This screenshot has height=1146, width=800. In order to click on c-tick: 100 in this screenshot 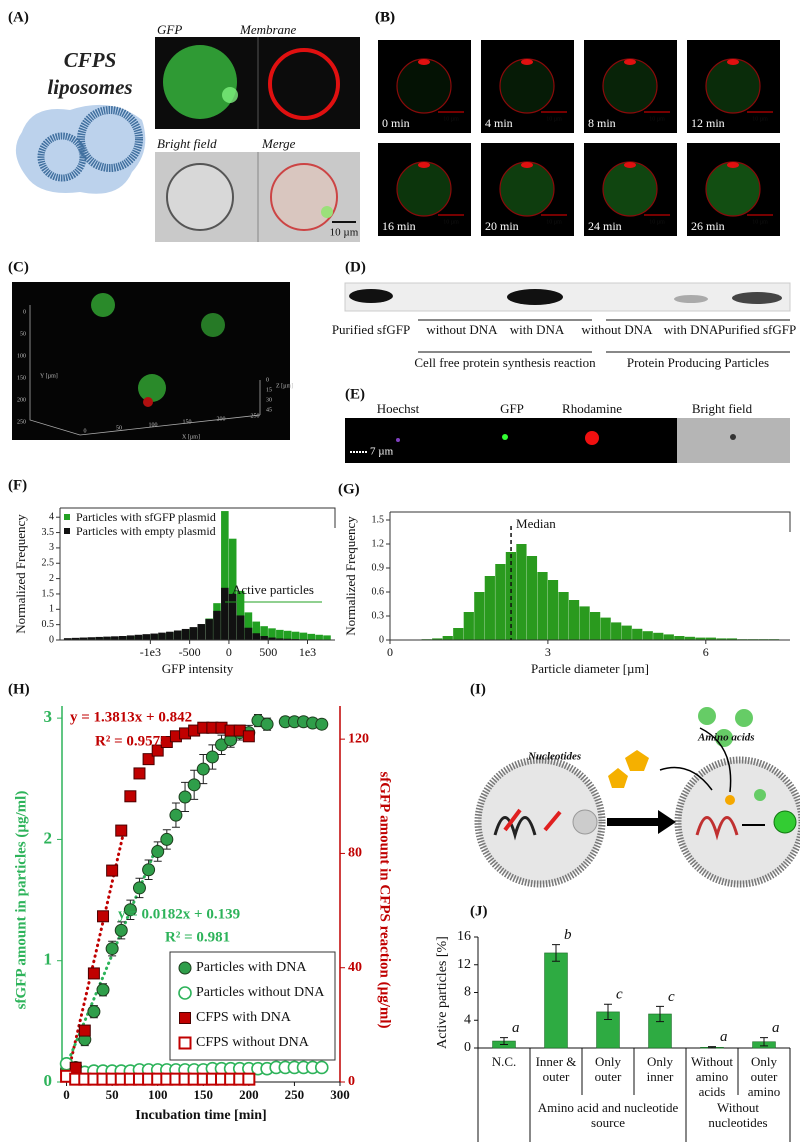, I will do `click(153, 425)`.